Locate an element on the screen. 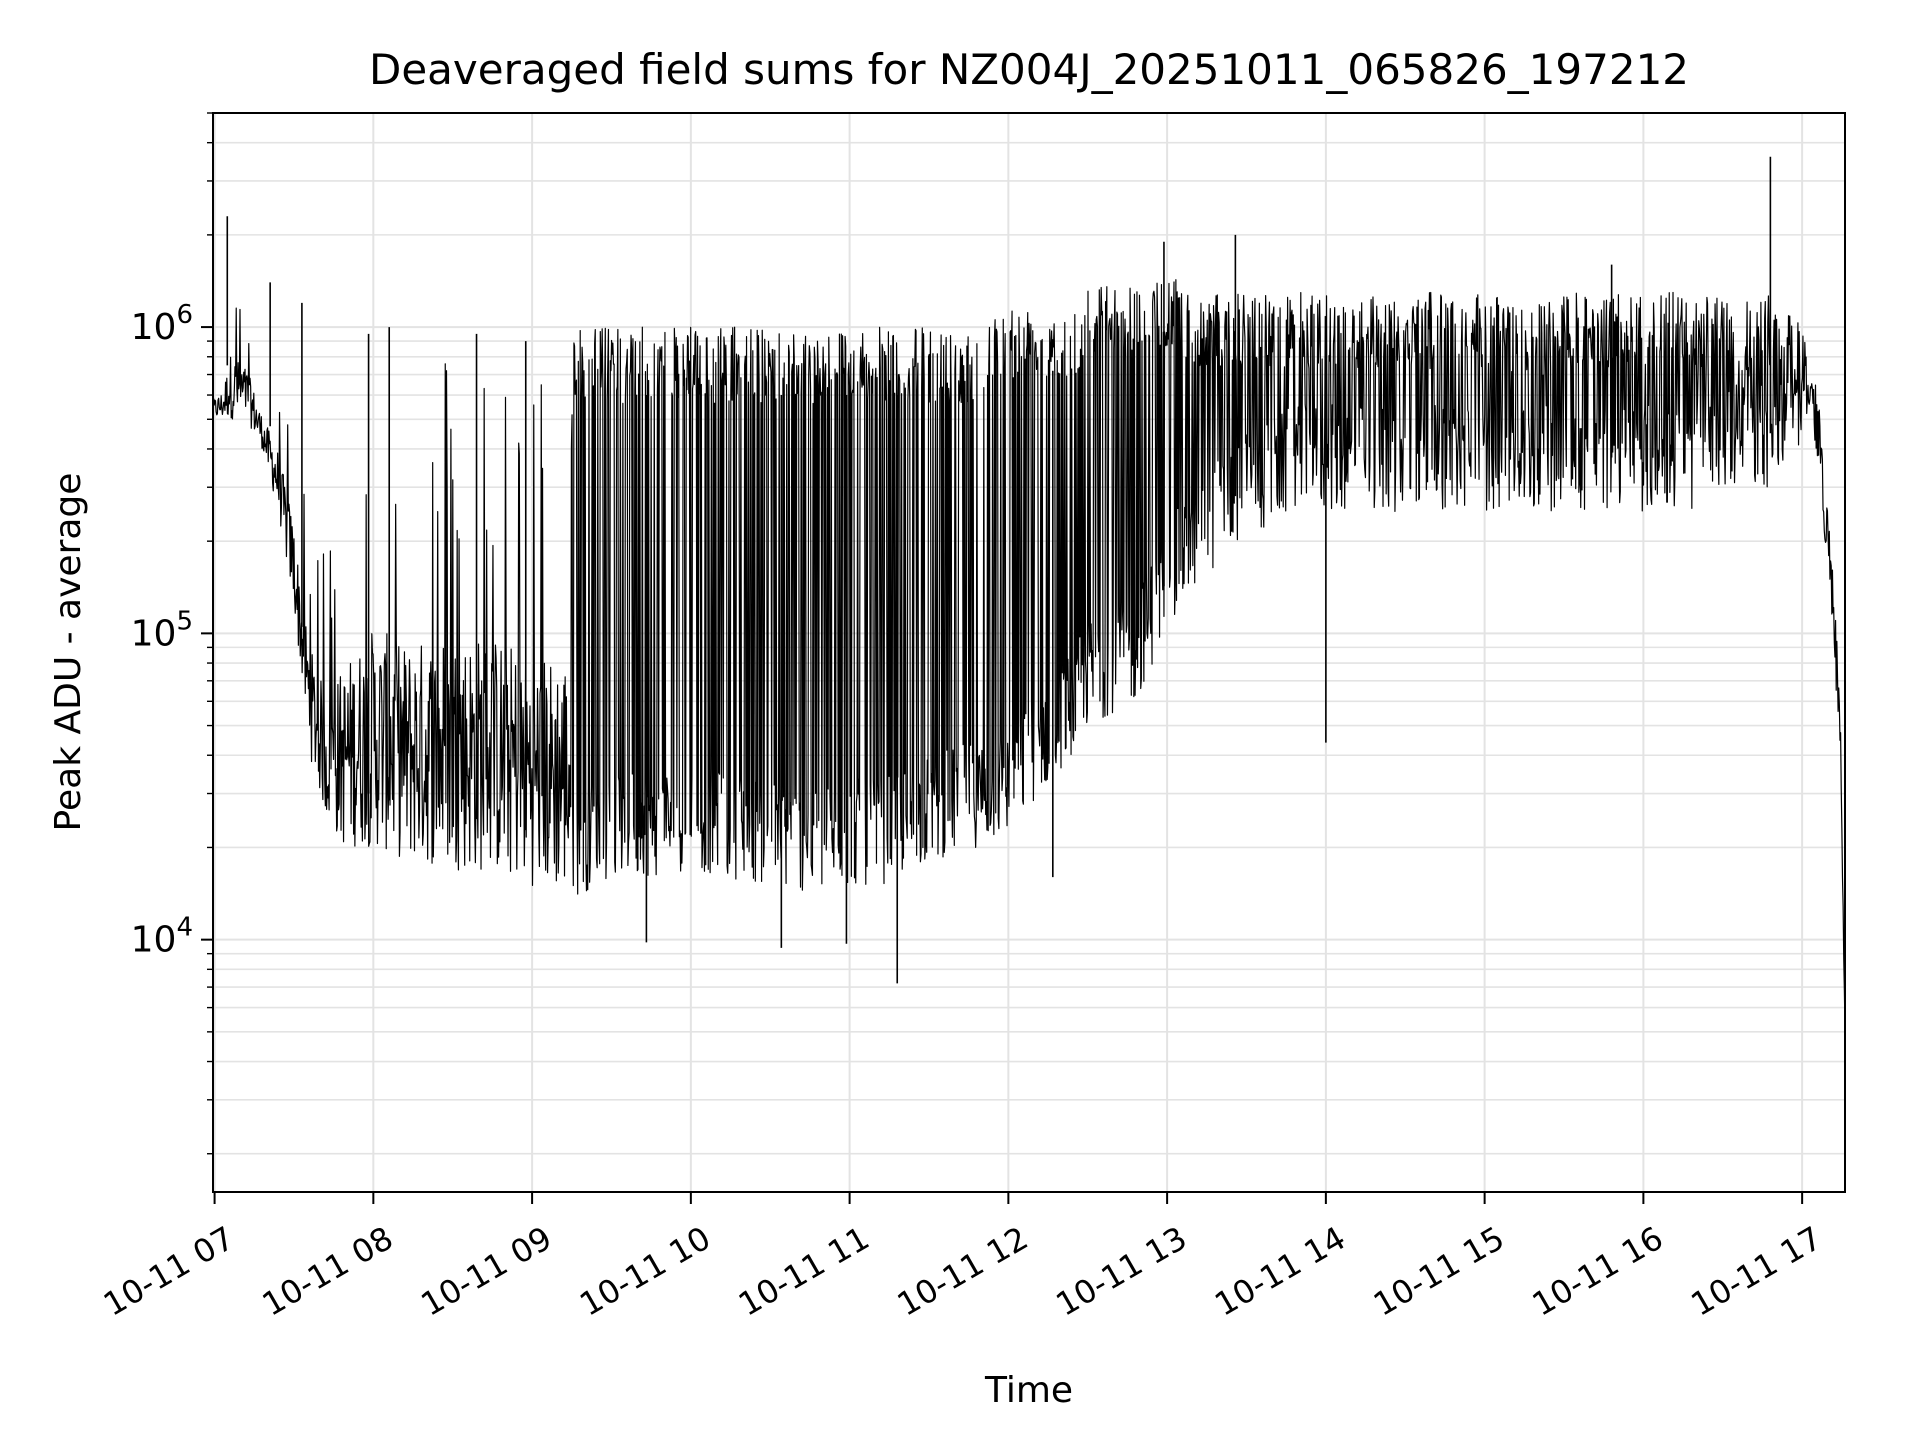  y-tick-label: 10⁴ is located at coordinates (162, 937).